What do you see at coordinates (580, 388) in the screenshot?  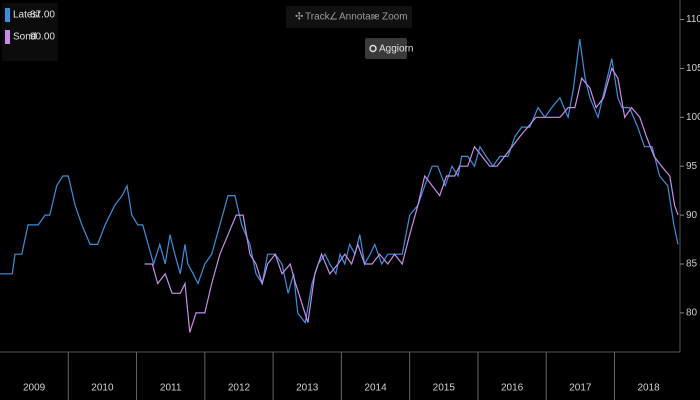 I see `x-tick-label: 2017` at bounding box center [580, 388].